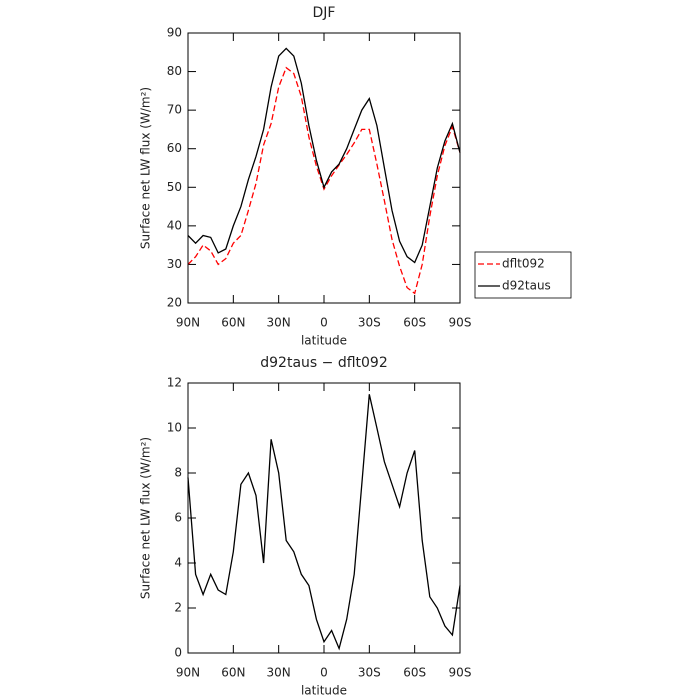  Describe the element at coordinates (178, 608) in the screenshot. I see `y-tick-label: 2` at that location.